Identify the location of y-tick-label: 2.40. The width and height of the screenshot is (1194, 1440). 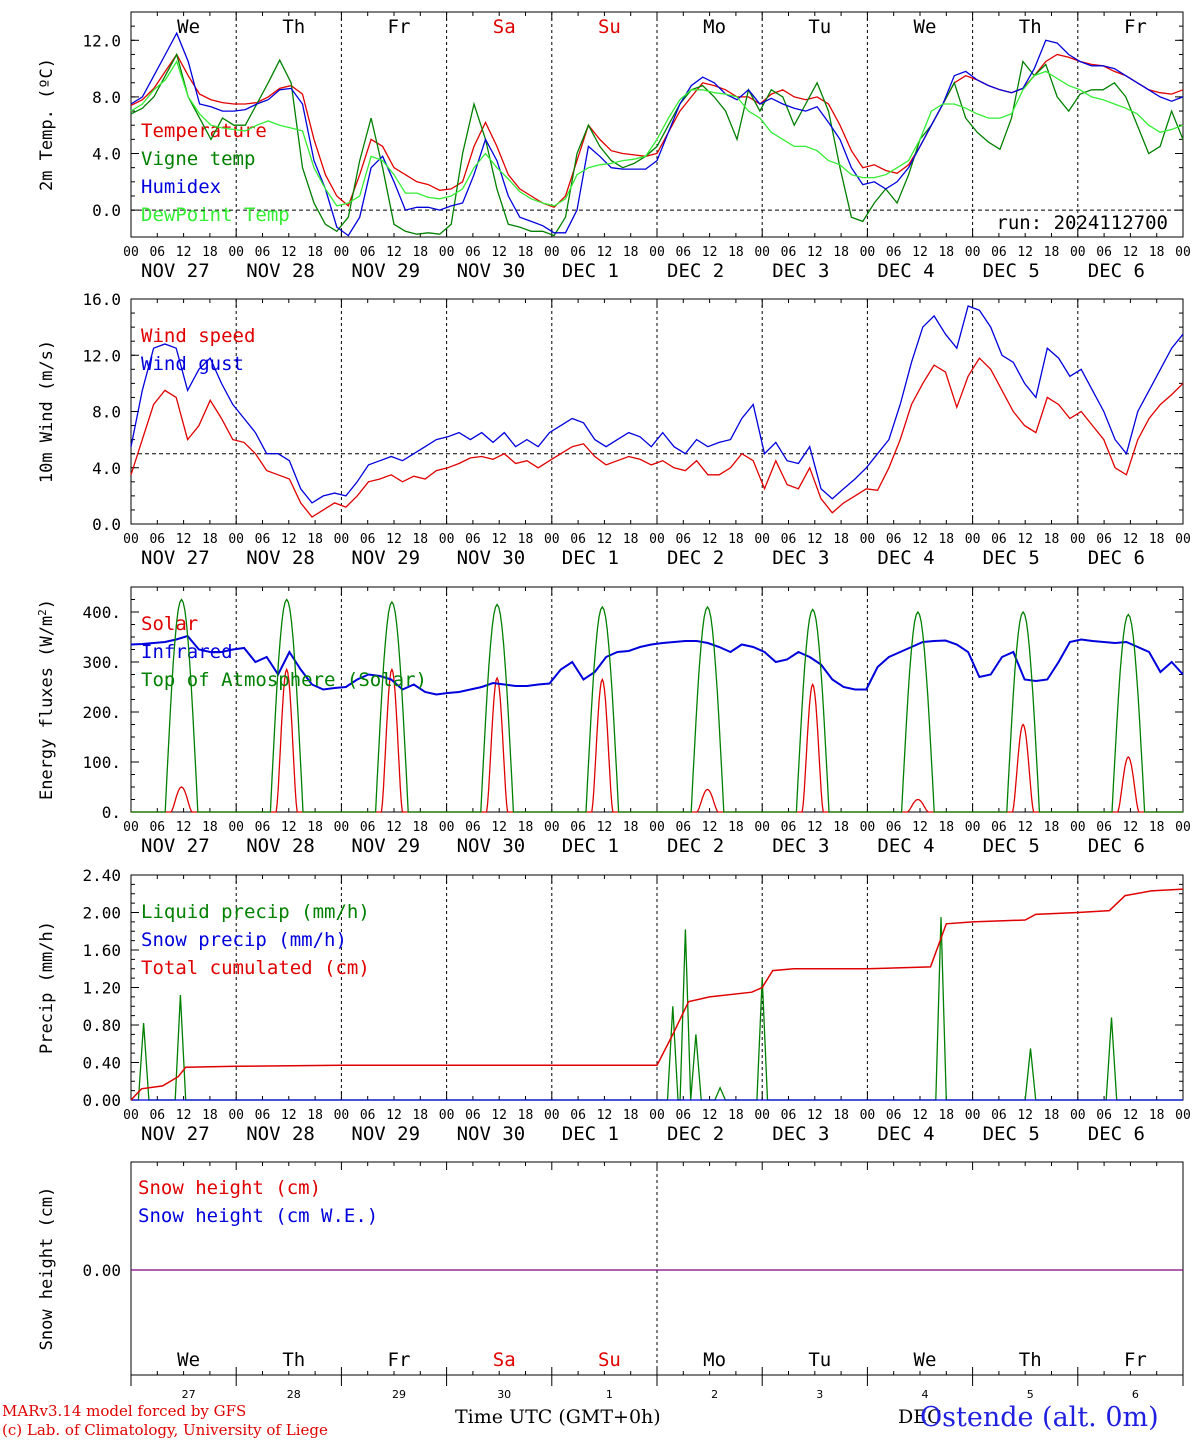
(101, 875).